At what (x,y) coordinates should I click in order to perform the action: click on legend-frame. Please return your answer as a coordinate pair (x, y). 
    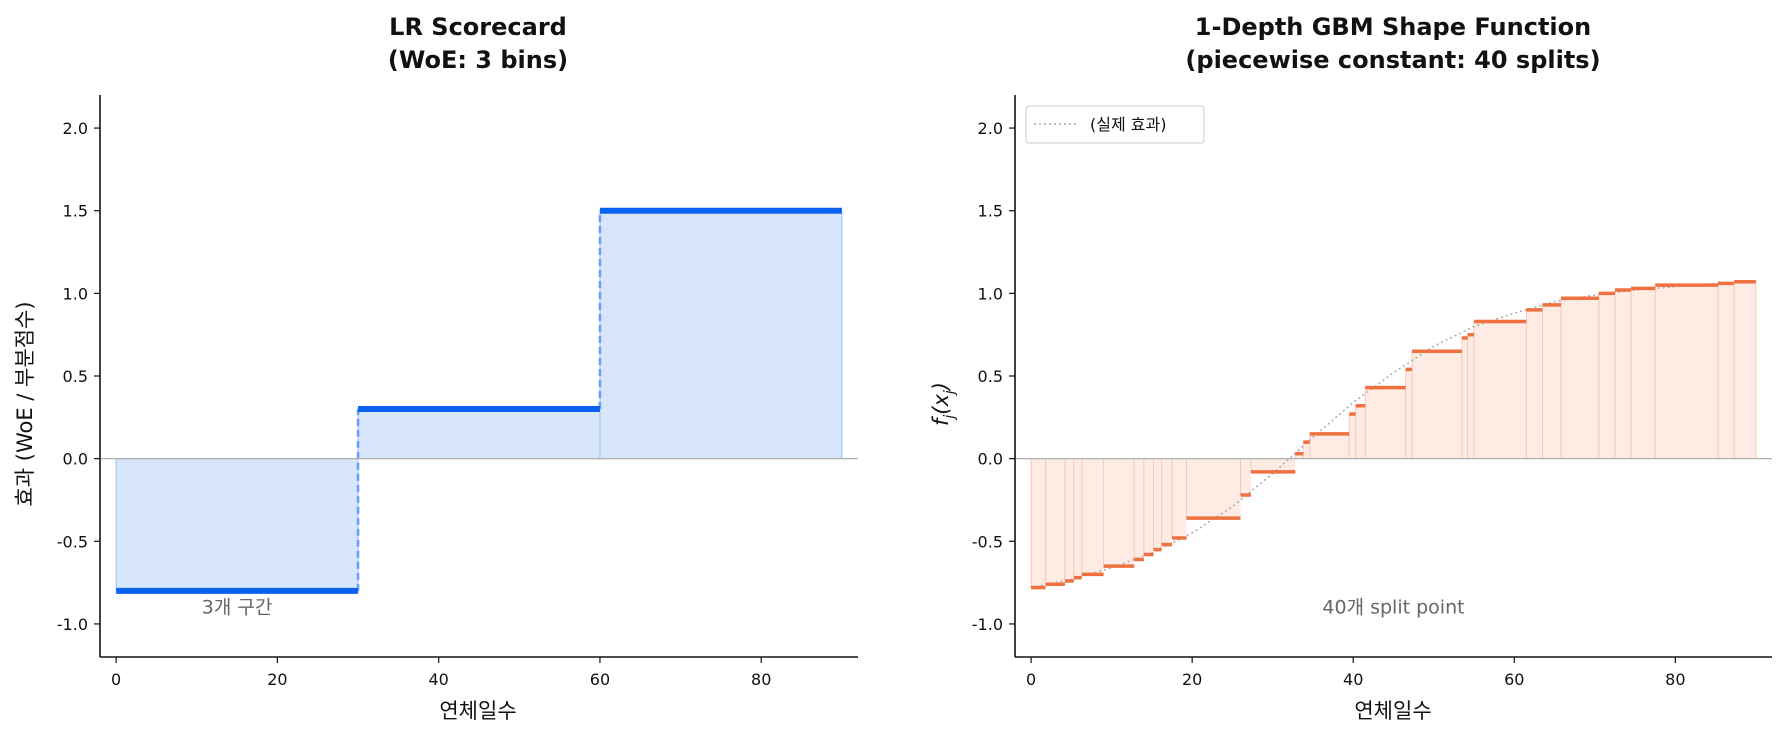
    Looking at the image, I should click on (1115, 124).